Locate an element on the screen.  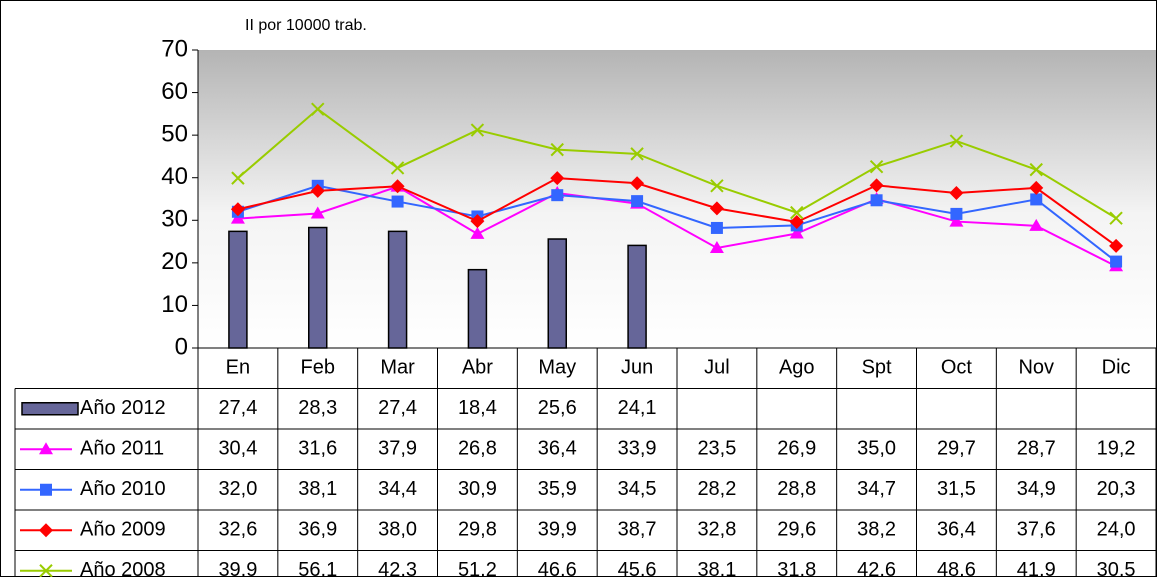
table-cell: 48,6 is located at coordinates (956, 568).